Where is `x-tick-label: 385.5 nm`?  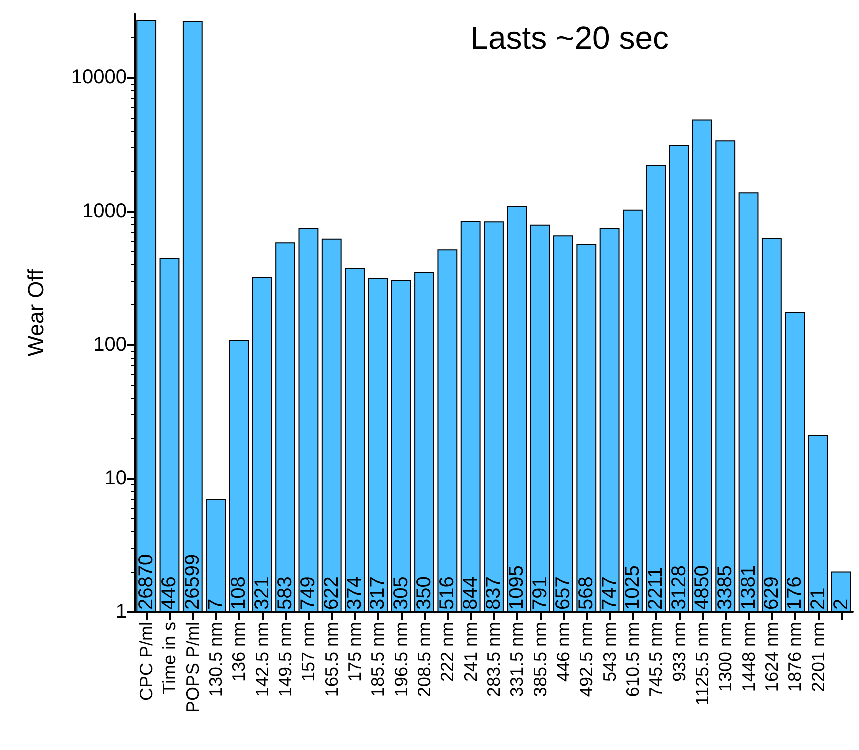
x-tick-label: 385.5 nm is located at coordinates (540, 660).